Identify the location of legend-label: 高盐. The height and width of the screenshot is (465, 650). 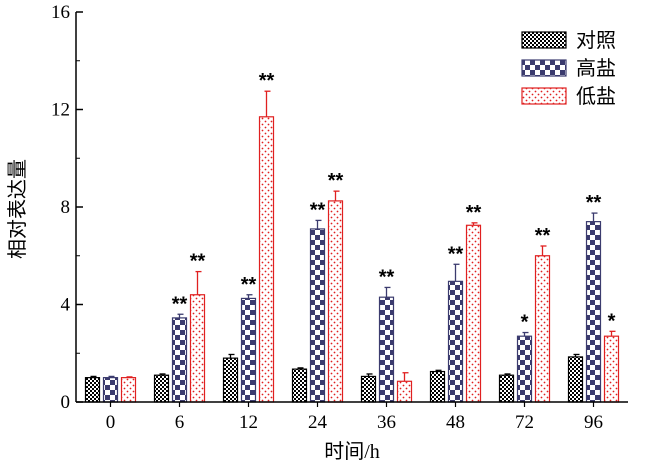
(596, 68).